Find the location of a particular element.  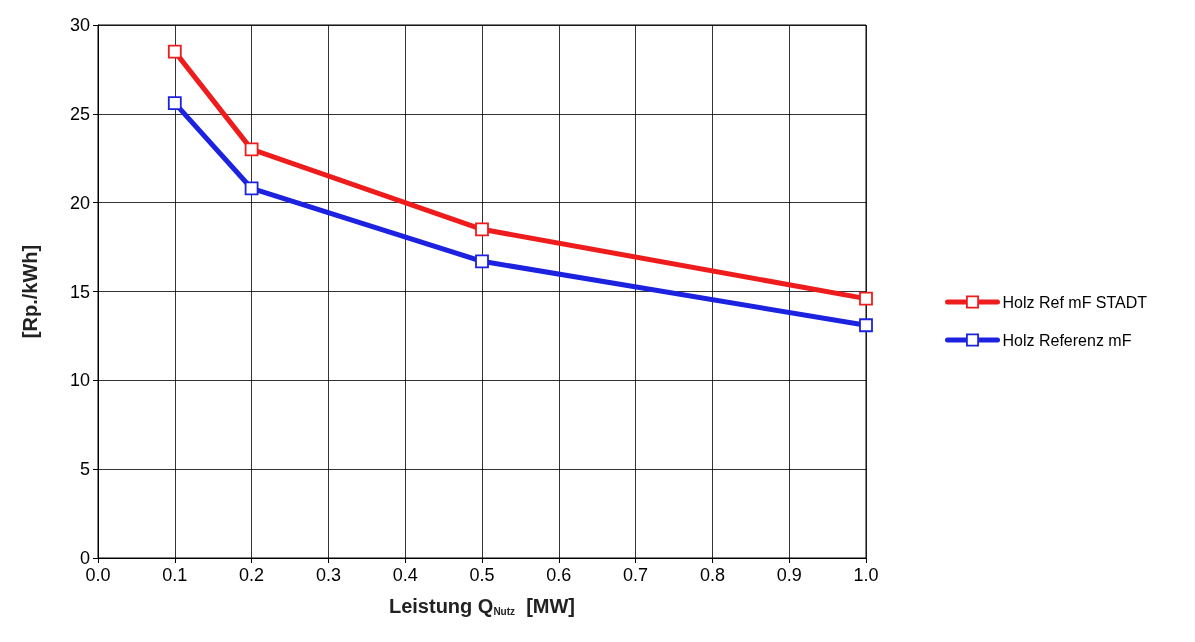

y-axis-title: [Rp./kWh] is located at coordinates (30, 291).